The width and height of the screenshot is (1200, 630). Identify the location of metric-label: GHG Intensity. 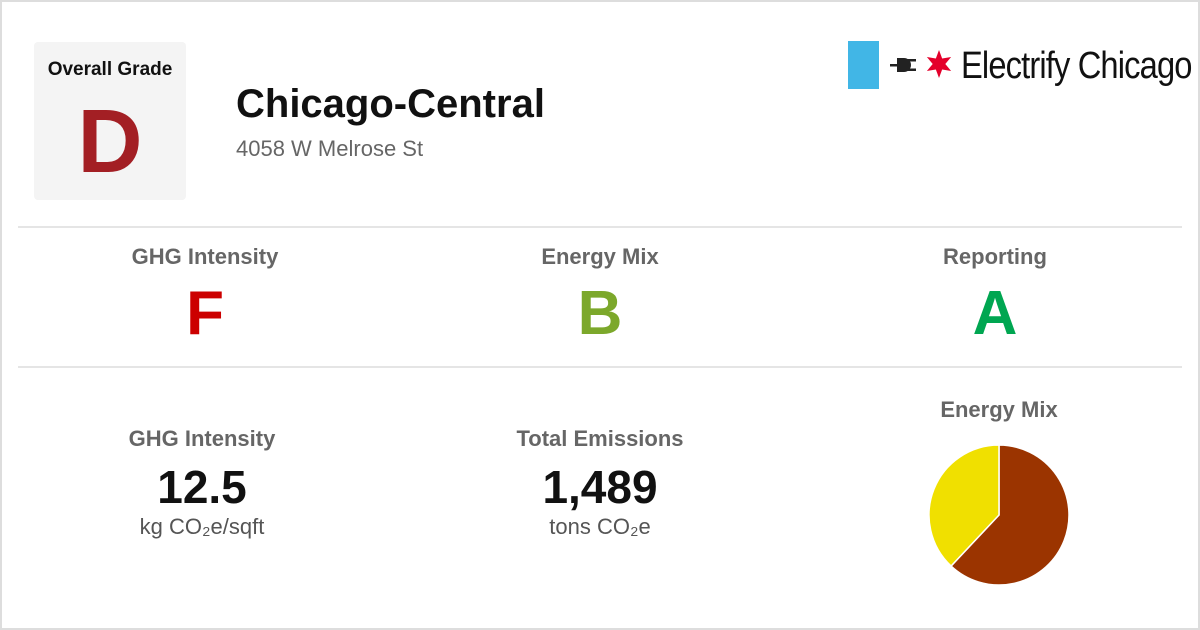
(202, 438).